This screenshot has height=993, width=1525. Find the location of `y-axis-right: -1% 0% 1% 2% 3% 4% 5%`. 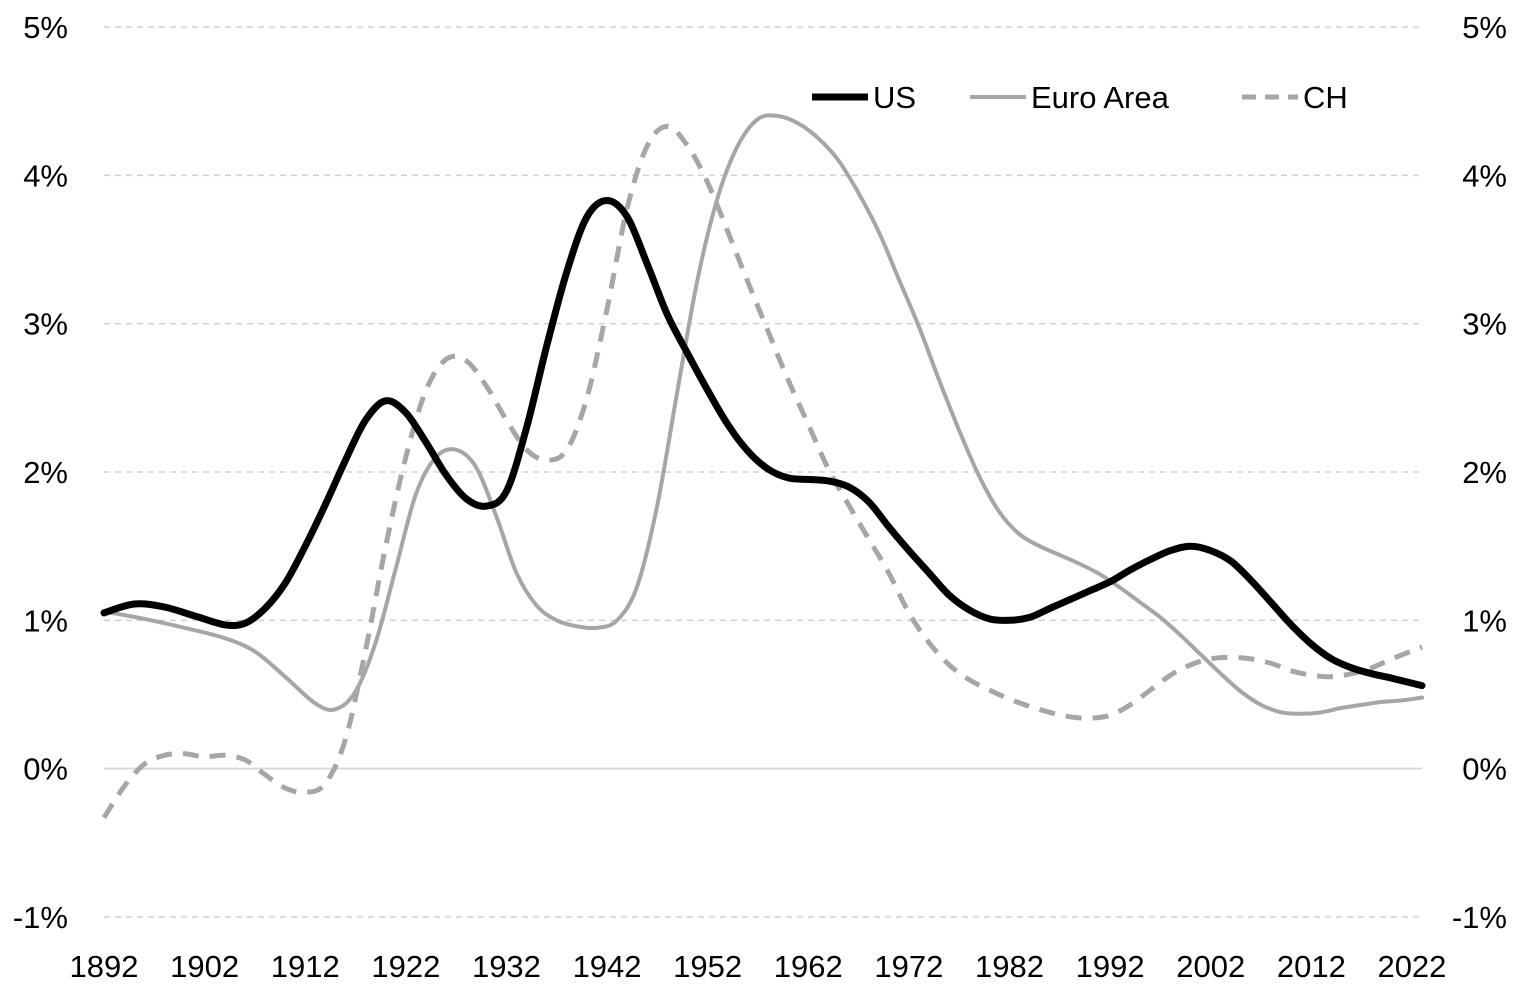

y-axis-right: -1% 0% 1% 2% 3% 4% 5% is located at coordinates (1479, 472).